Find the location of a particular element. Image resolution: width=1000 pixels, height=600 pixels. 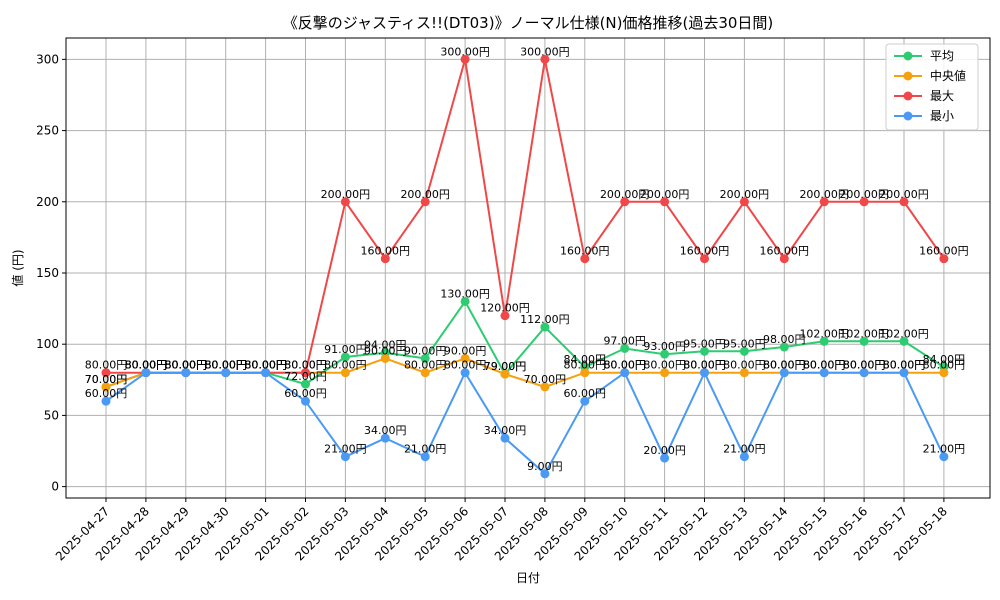

x-axis-label: 日付 is located at coordinates (528, 578).